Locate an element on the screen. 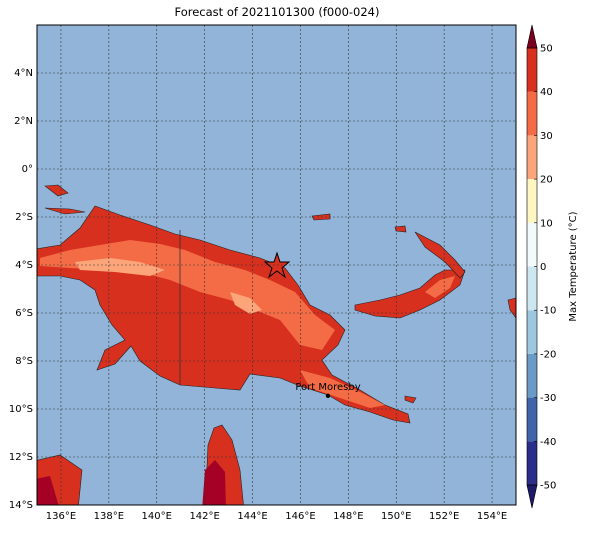 Image resolution: width=591 pixels, height=533 pixels. lat-tick-label: 2°N is located at coordinates (23, 121).